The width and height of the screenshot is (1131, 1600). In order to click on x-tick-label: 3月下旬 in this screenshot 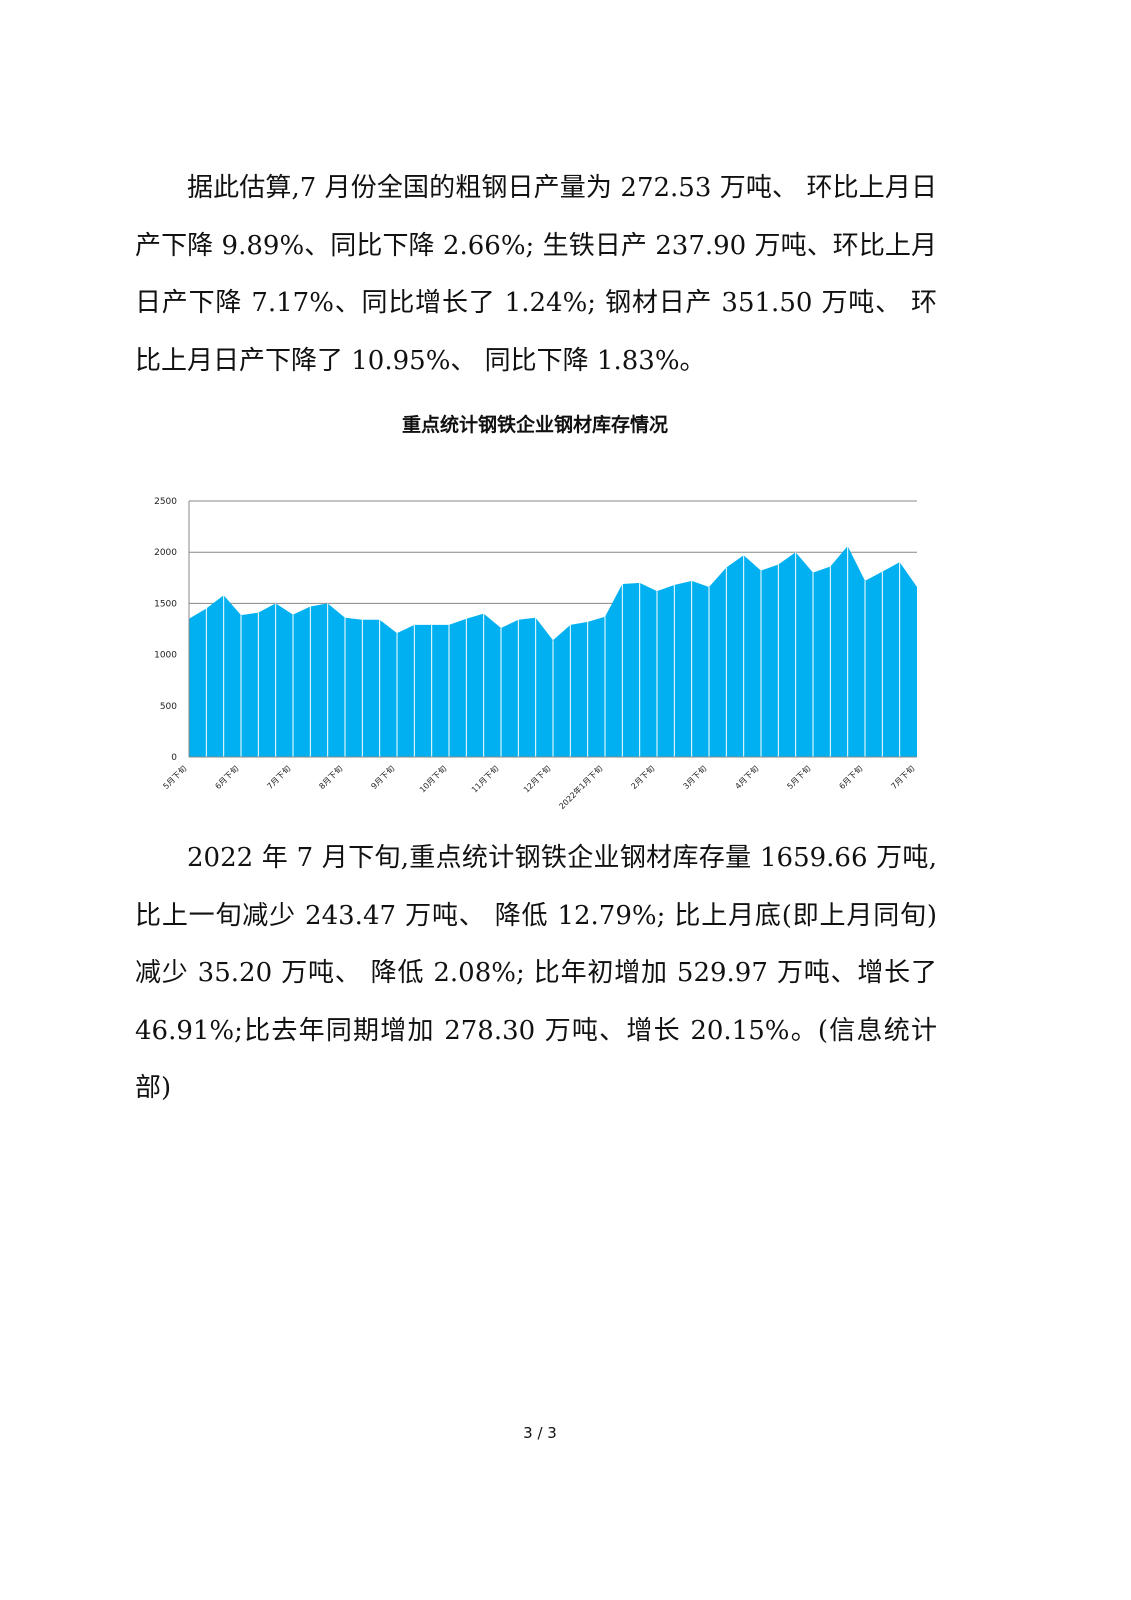, I will do `click(695, 777)`.